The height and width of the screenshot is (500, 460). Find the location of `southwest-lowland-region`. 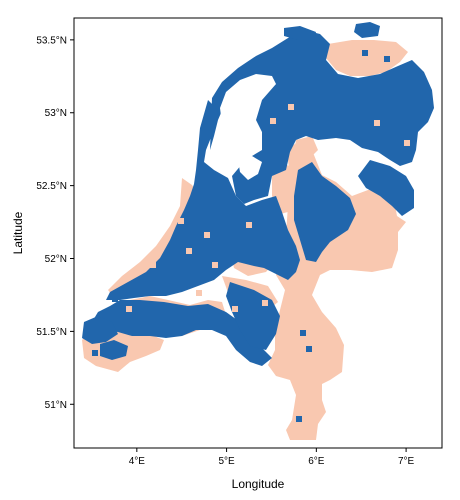

southwest-lowland-region is located at coordinates (100, 330).